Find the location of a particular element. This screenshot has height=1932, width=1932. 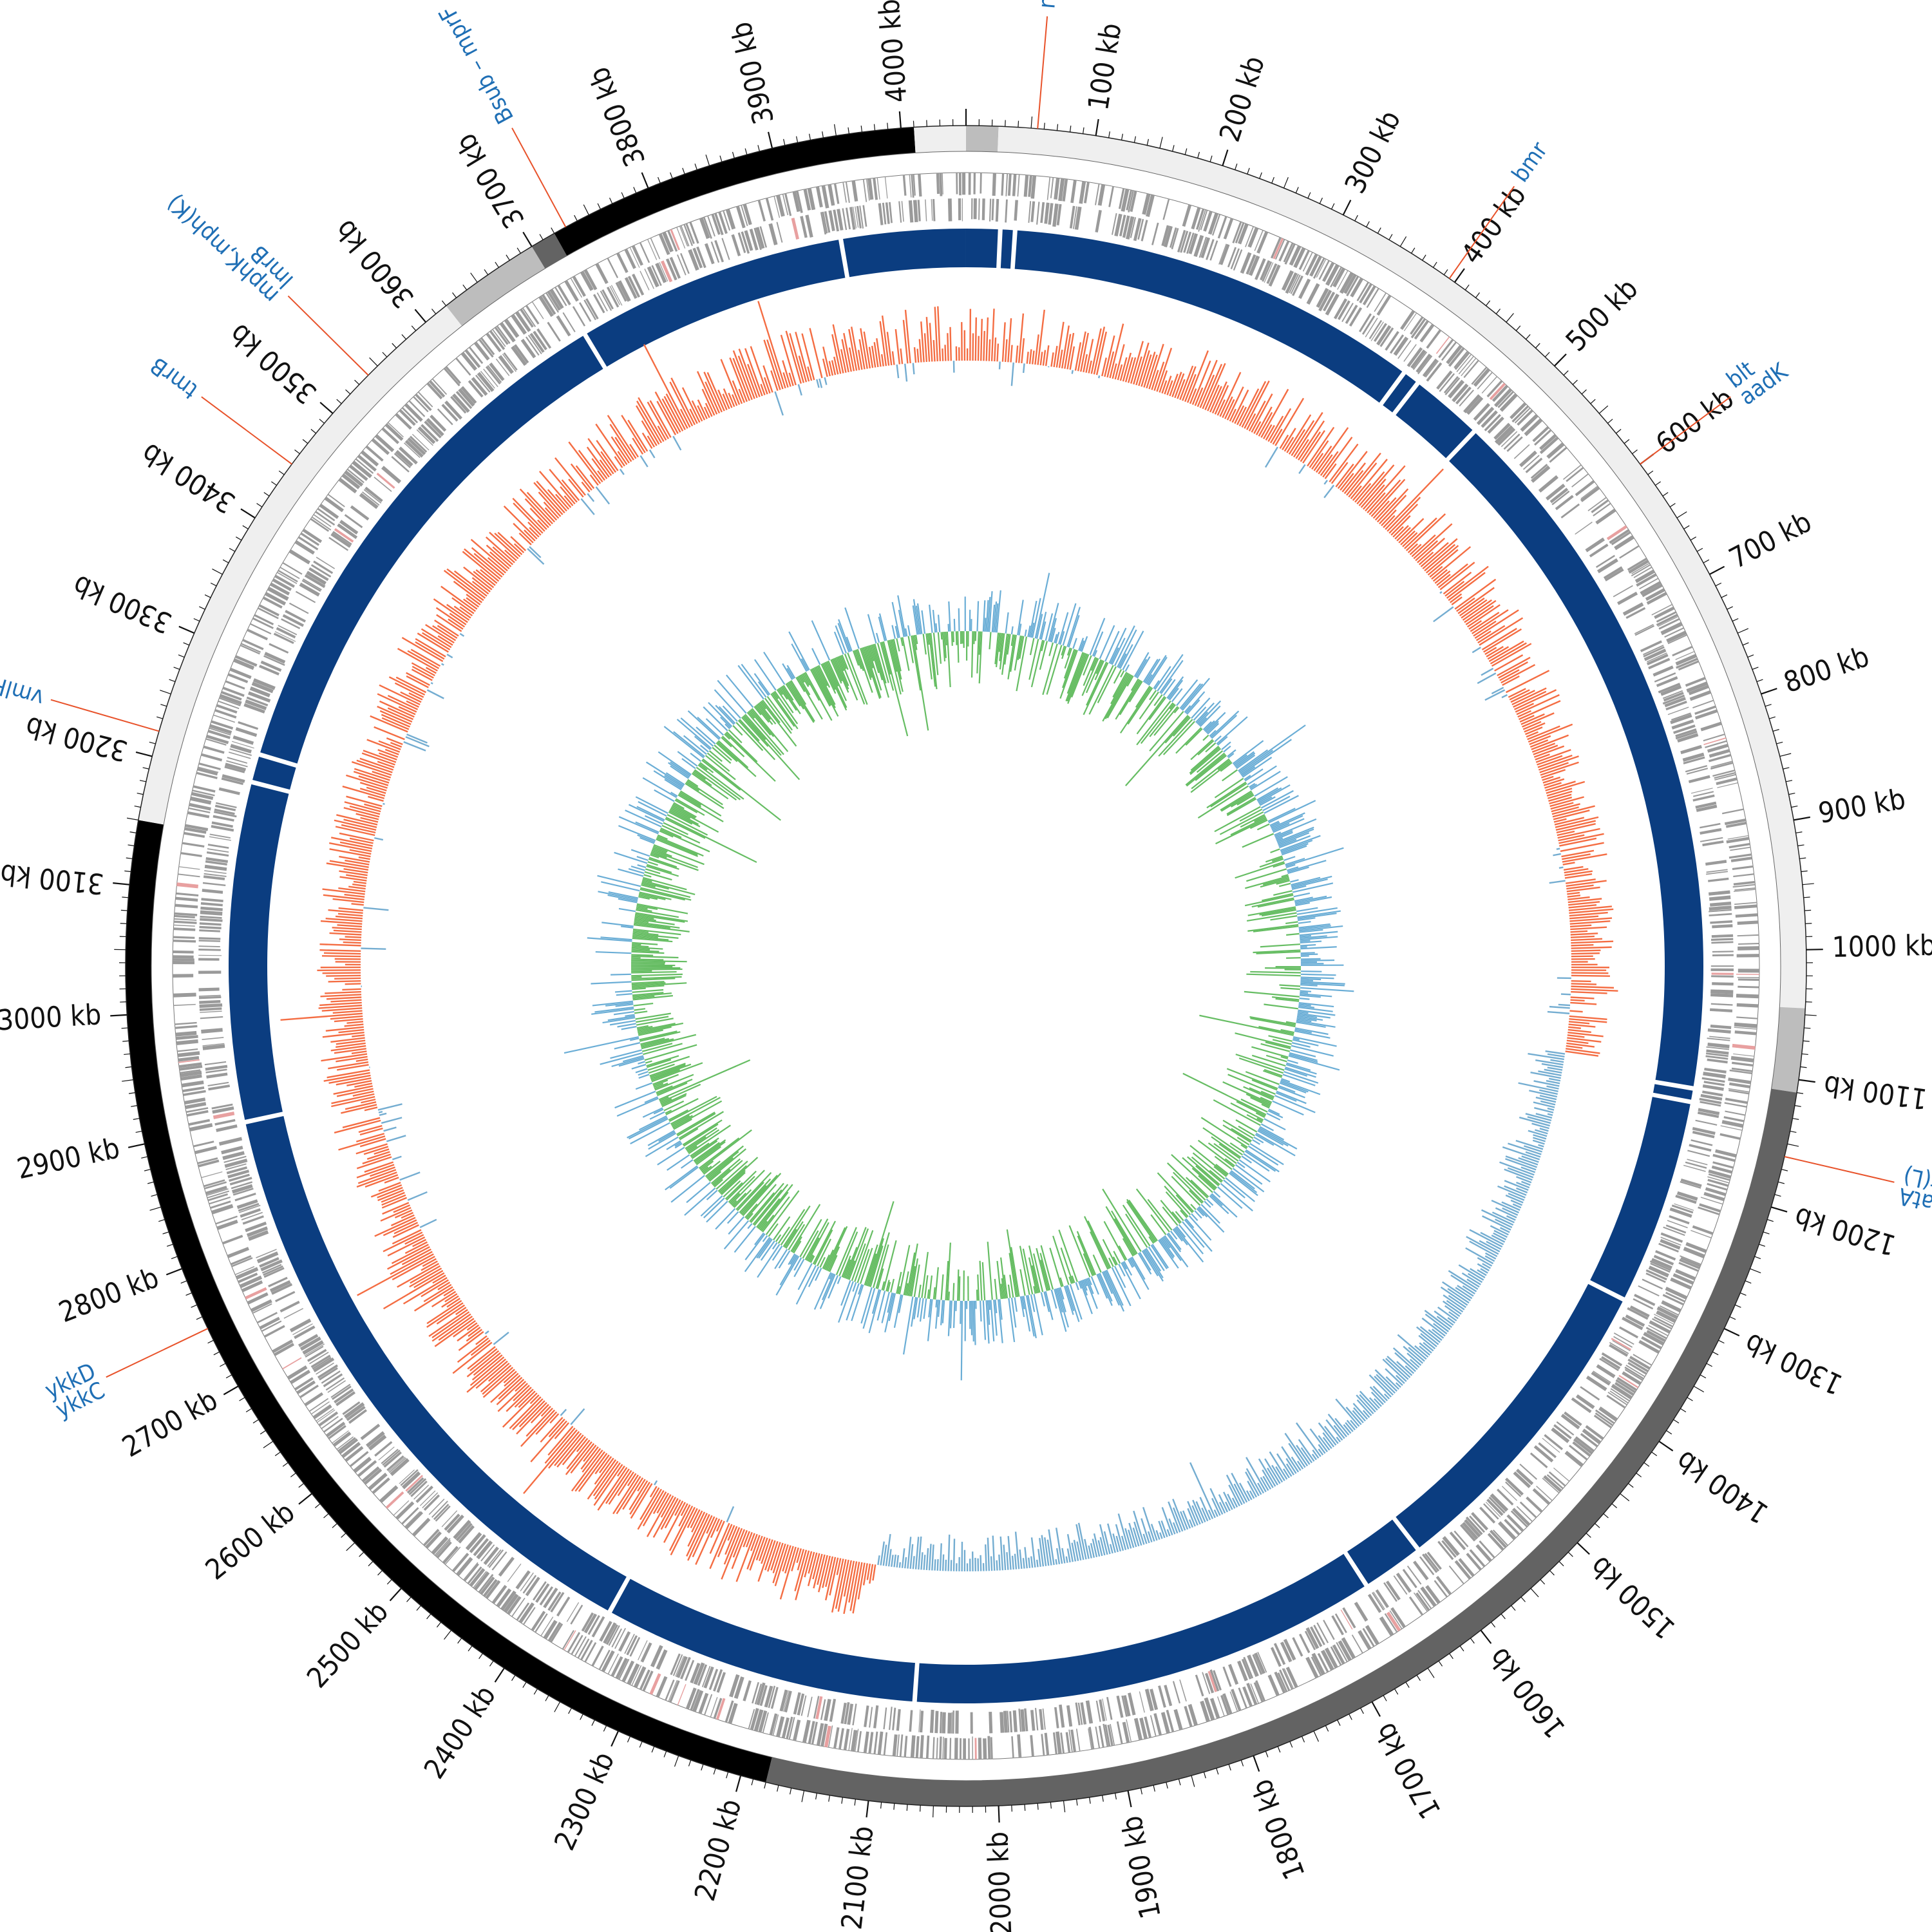

major-tick is located at coordinates (1347, 208).